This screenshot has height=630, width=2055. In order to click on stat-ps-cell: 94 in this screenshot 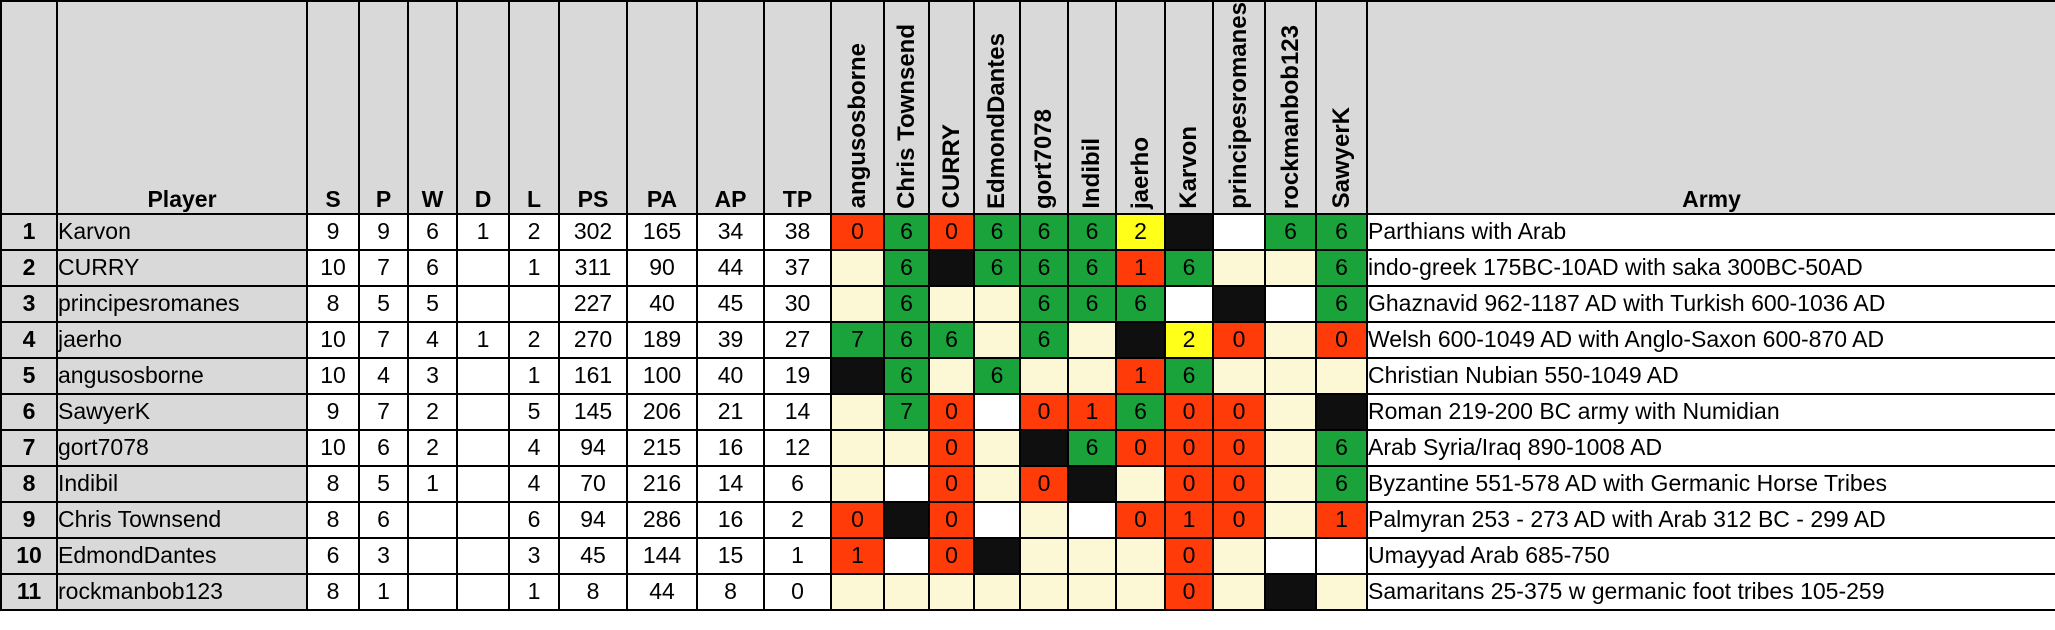, I will do `click(593, 447)`.